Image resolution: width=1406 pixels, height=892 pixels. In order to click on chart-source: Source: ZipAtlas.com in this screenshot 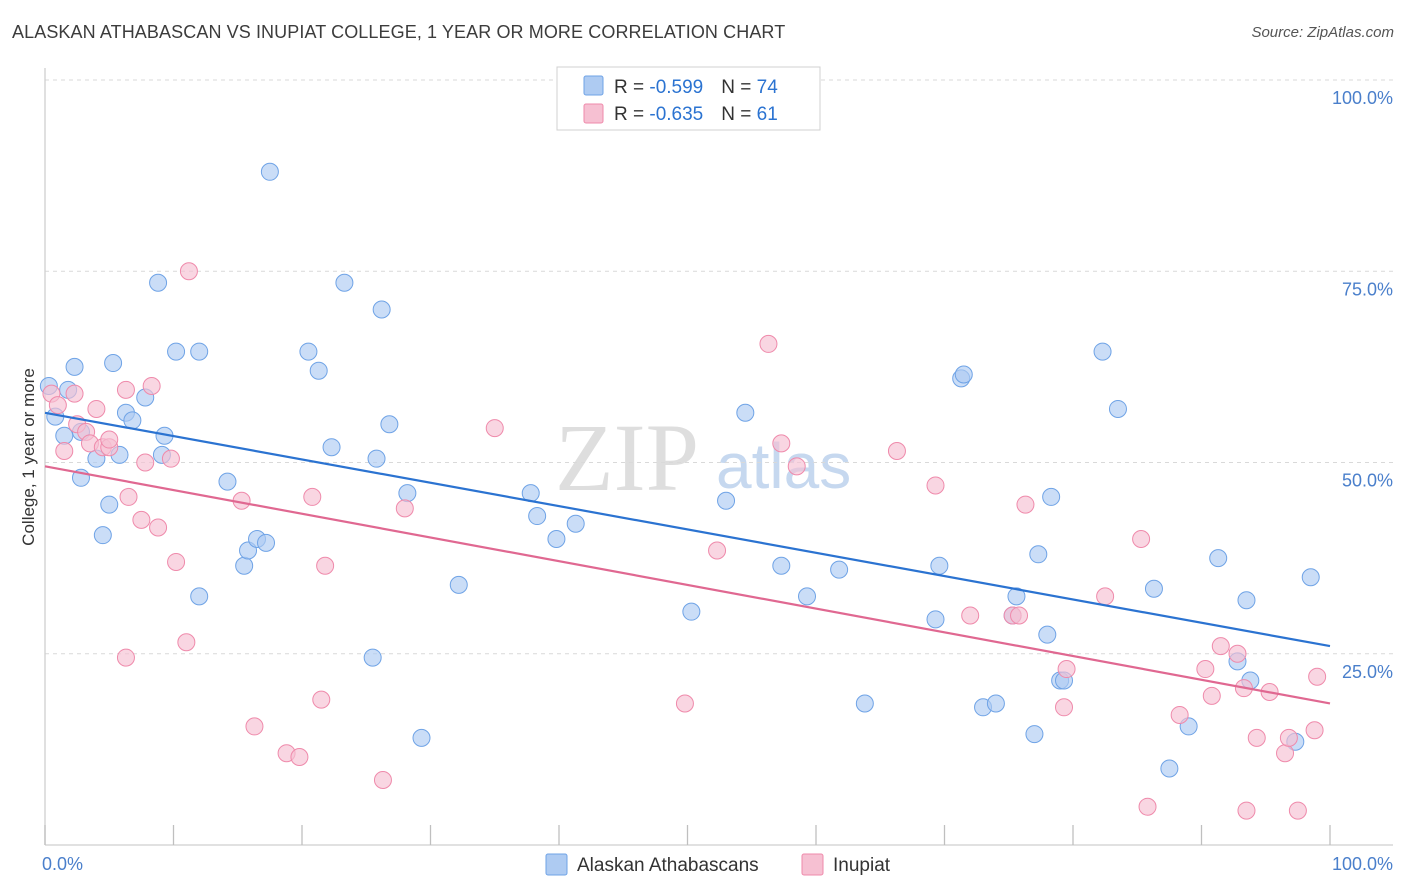, I will do `click(1322, 32)`.